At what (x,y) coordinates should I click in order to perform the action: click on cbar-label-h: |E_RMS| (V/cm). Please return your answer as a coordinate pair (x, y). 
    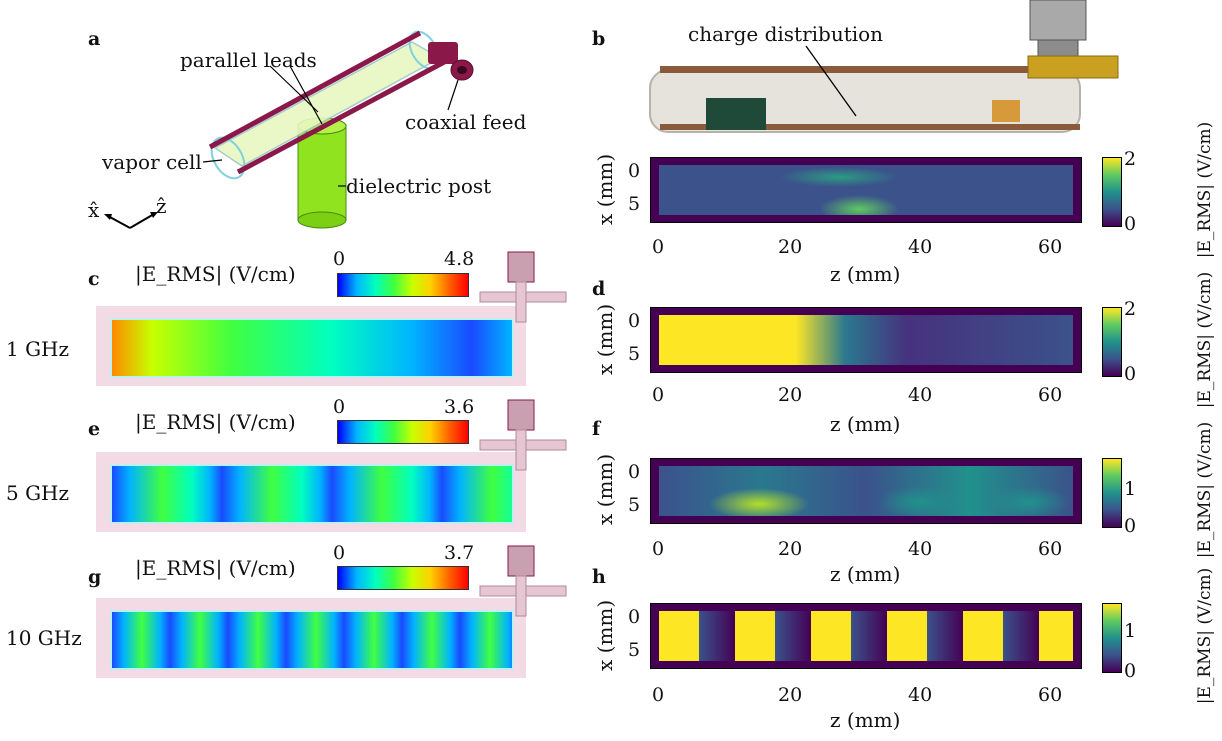
    Looking at the image, I should click on (1205, 636).